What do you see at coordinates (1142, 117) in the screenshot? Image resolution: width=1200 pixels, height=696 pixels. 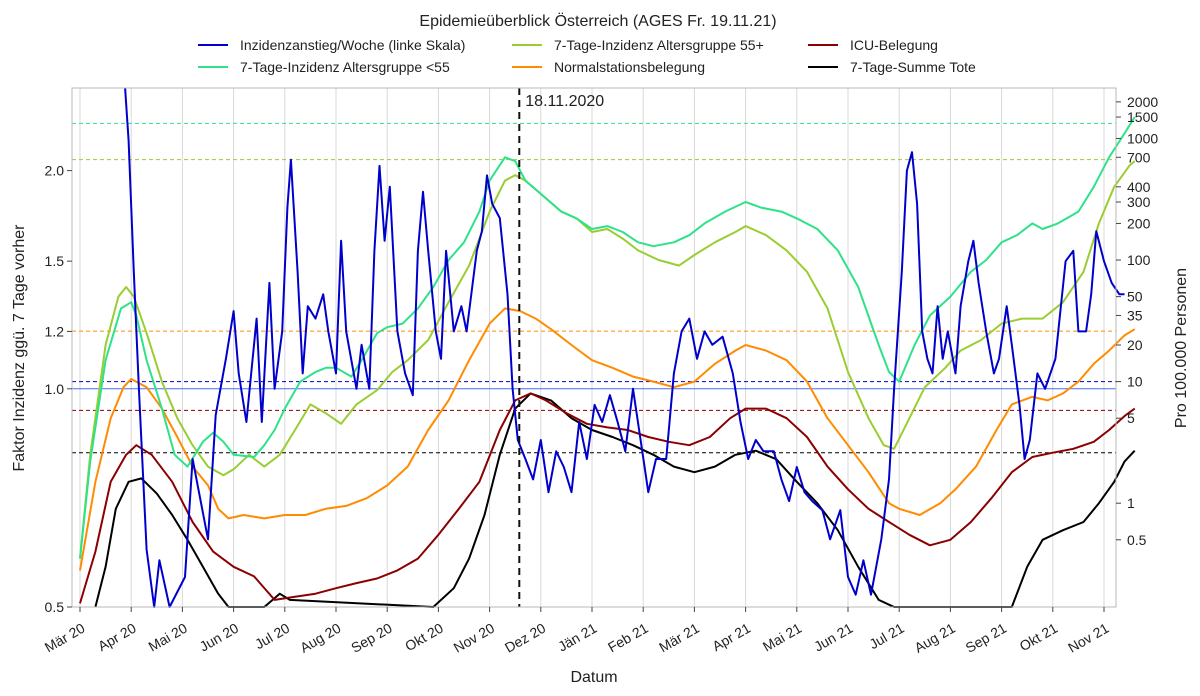 I see `y-right-tick-label: 1500` at bounding box center [1142, 117].